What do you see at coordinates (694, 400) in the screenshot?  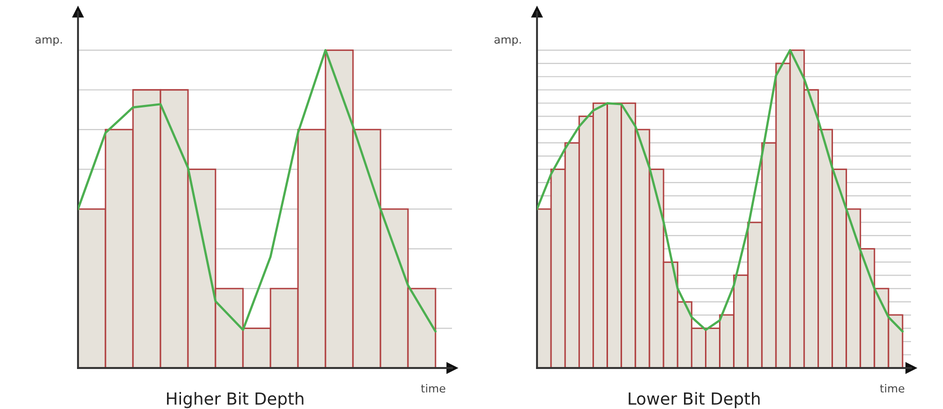 I see `text: Lower Bit Depth` at bounding box center [694, 400].